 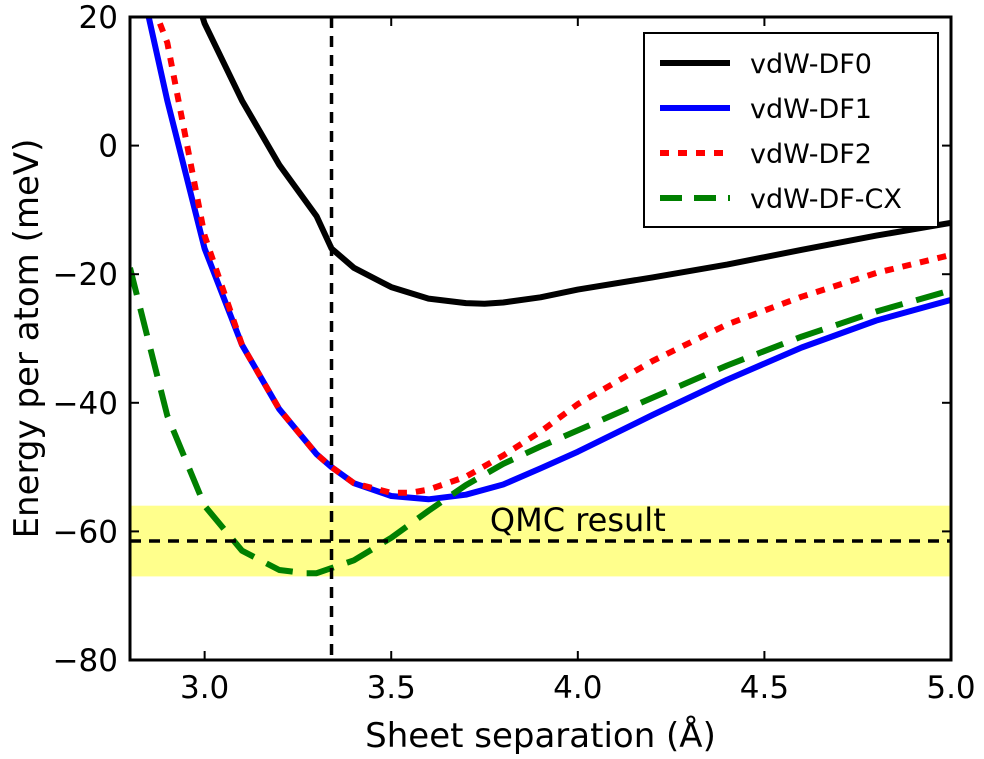 I want to click on y-tick-label: −80, so click(x=85, y=661).